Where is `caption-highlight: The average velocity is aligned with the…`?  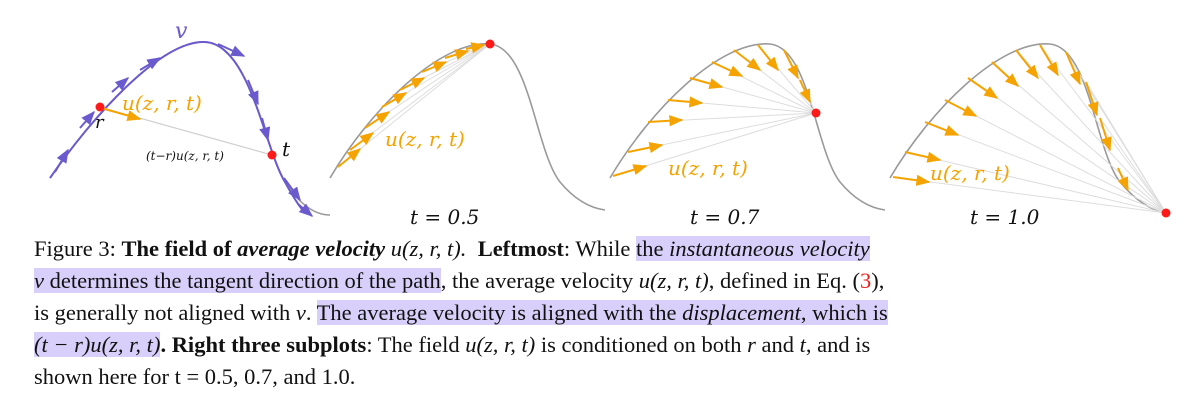
caption-highlight: The average velocity is aligned with the… is located at coordinates (602, 312).